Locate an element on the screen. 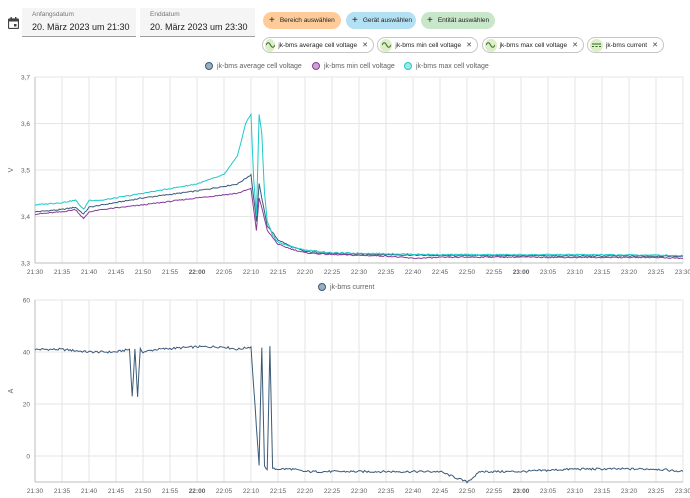  legend-current: jk-bms current is located at coordinates (346, 287).